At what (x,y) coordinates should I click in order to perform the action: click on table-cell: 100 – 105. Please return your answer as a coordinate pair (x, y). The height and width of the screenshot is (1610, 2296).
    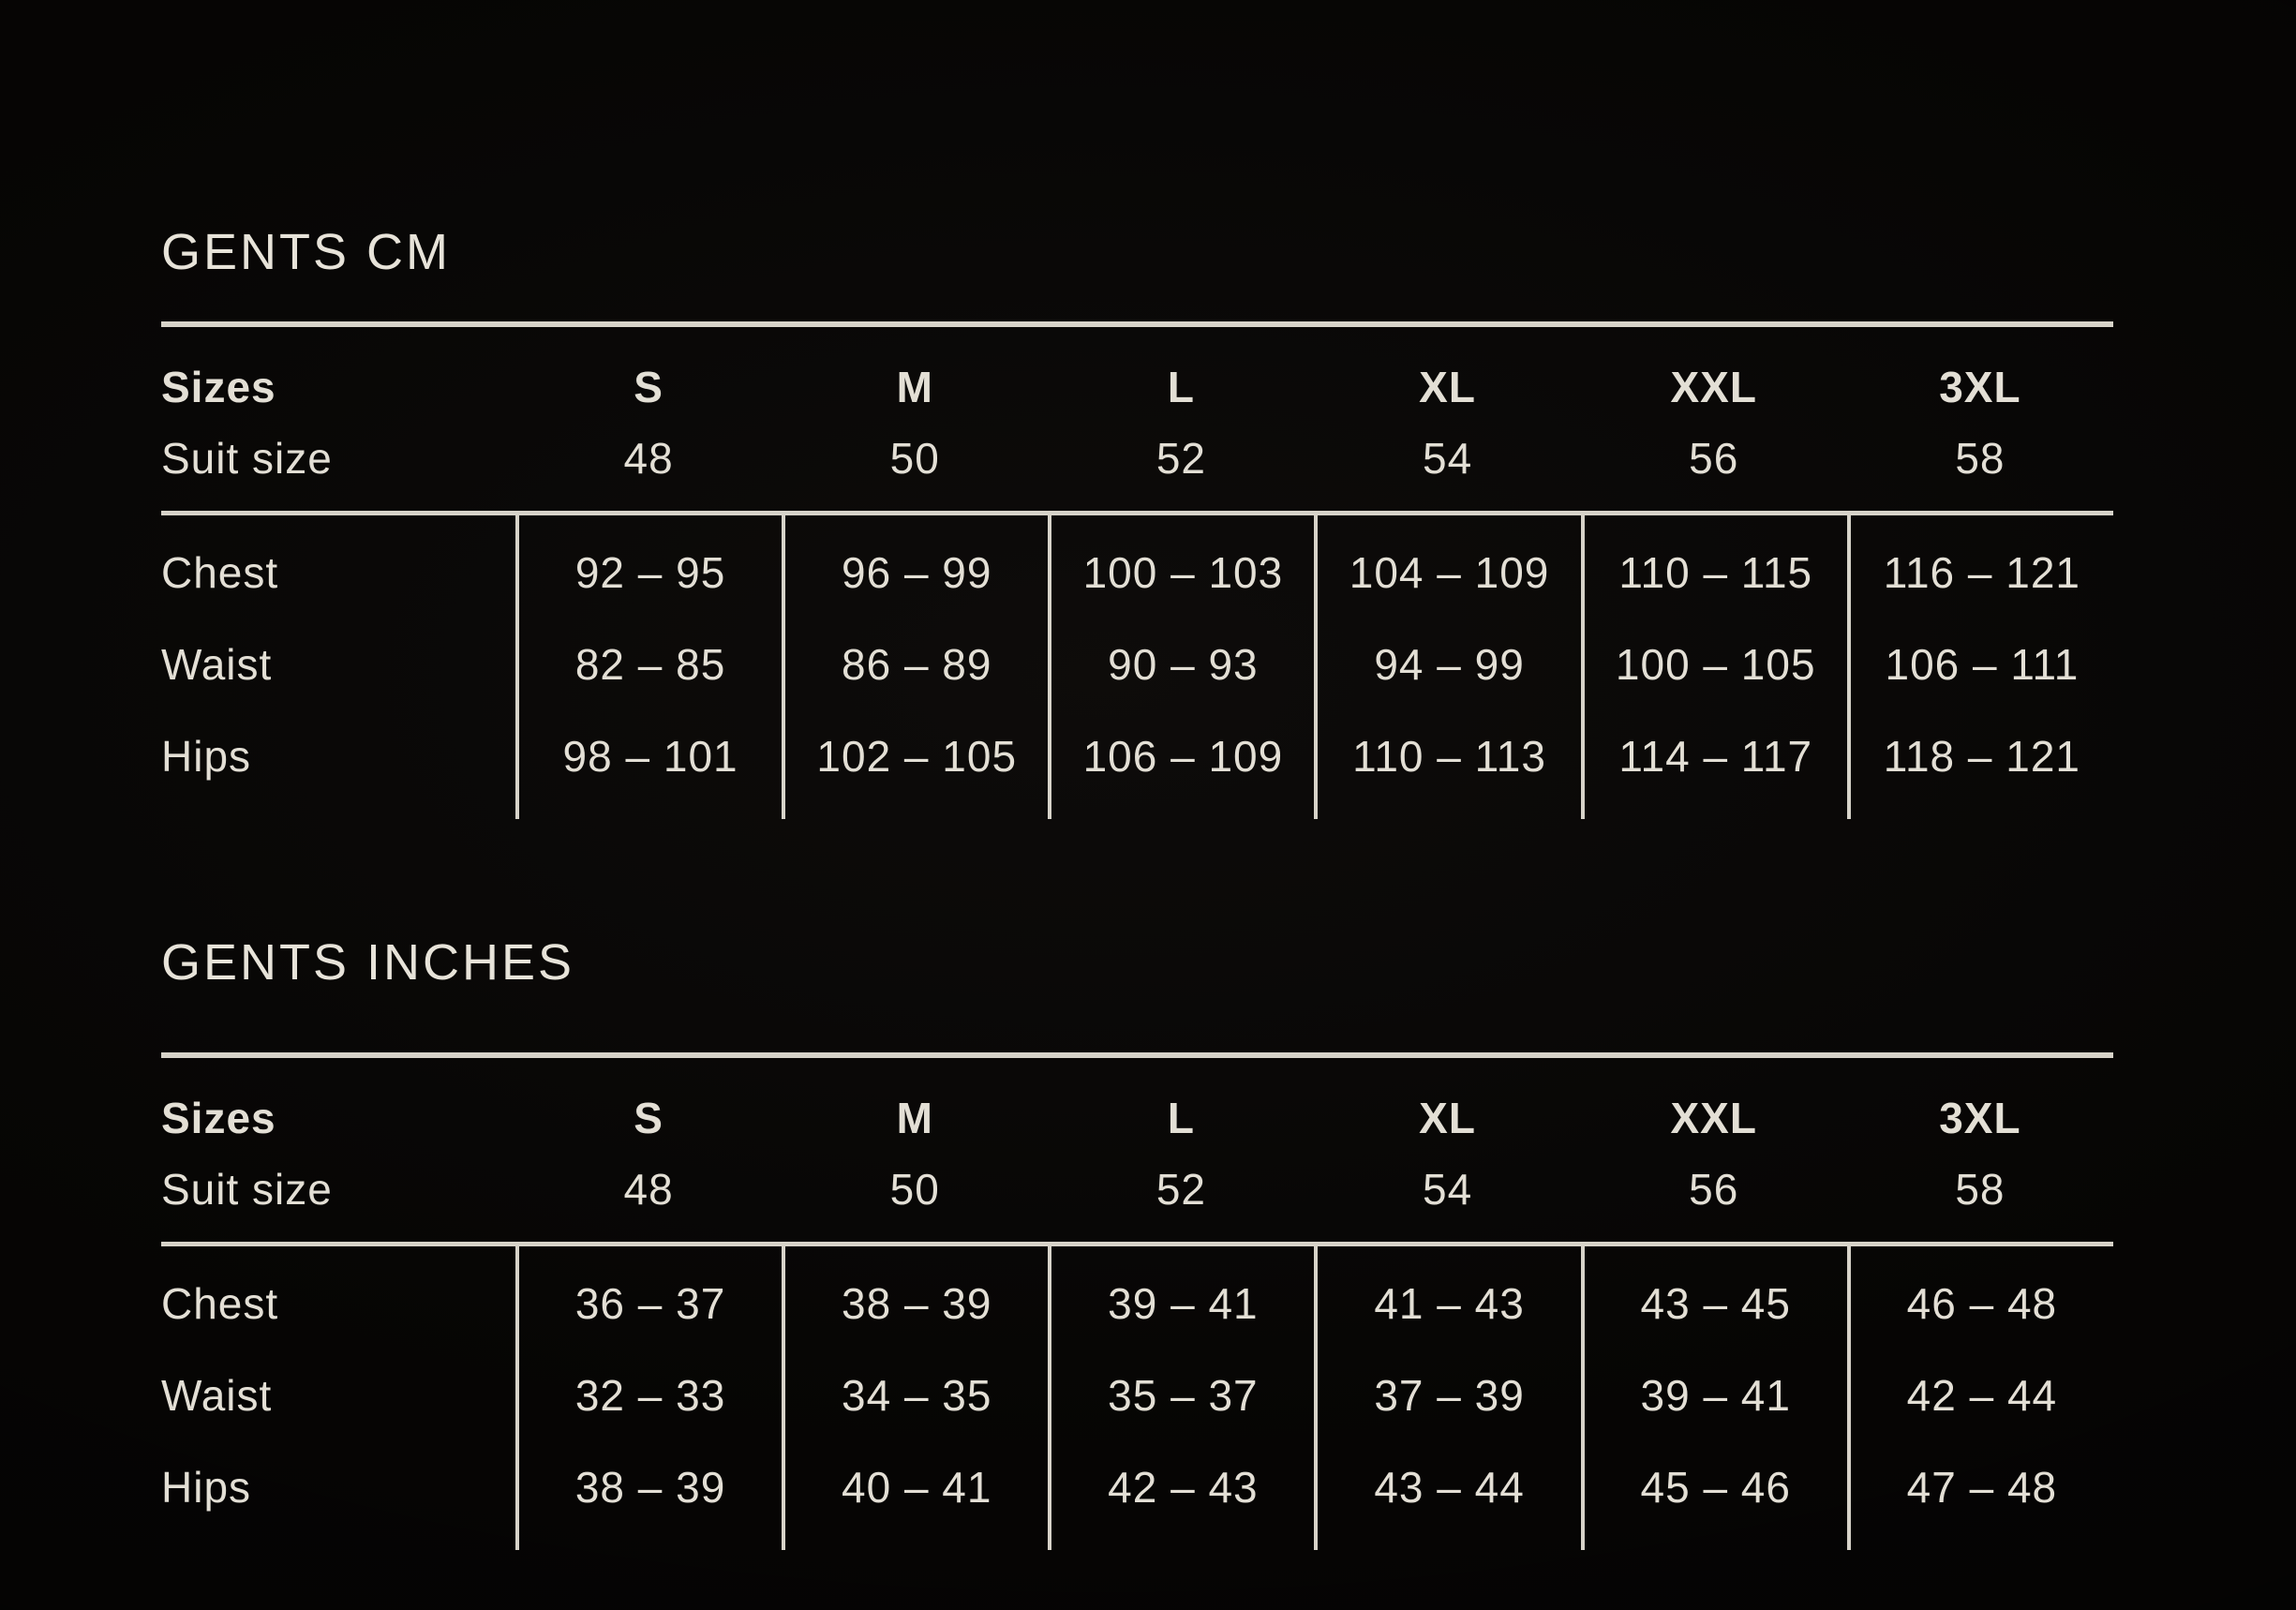
    Looking at the image, I should click on (1715, 664).